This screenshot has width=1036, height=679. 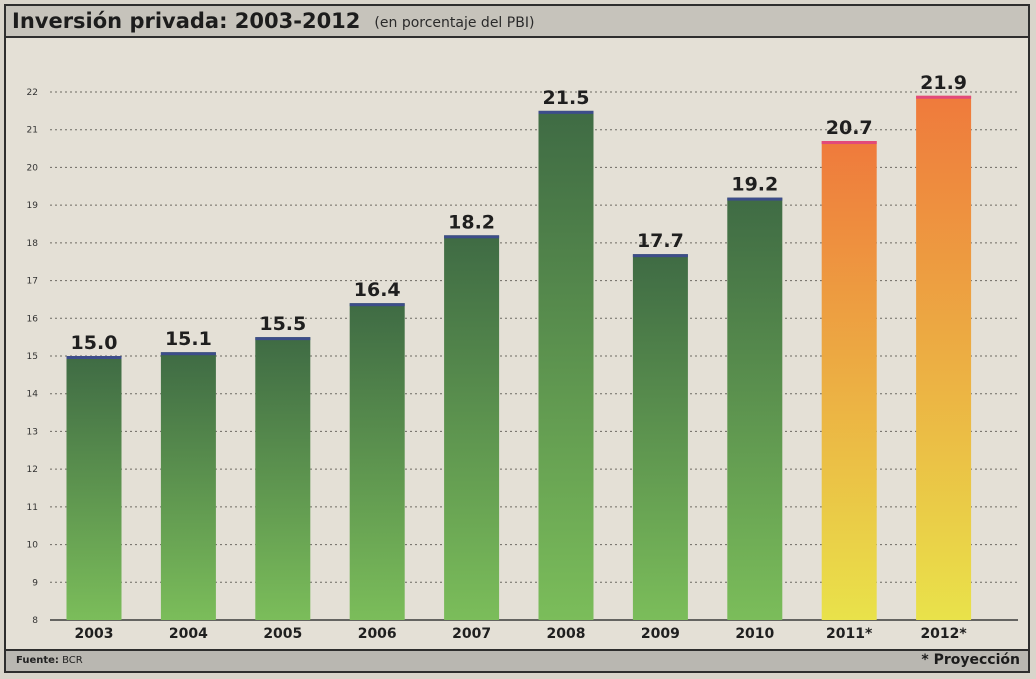 I want to click on x-tick-label: 2009, so click(x=660, y=634).